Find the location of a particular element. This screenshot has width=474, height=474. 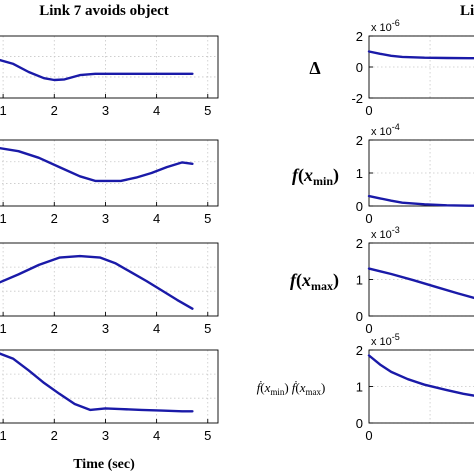

left-3-tick-label-x: 5 is located at coordinates (207, 328).